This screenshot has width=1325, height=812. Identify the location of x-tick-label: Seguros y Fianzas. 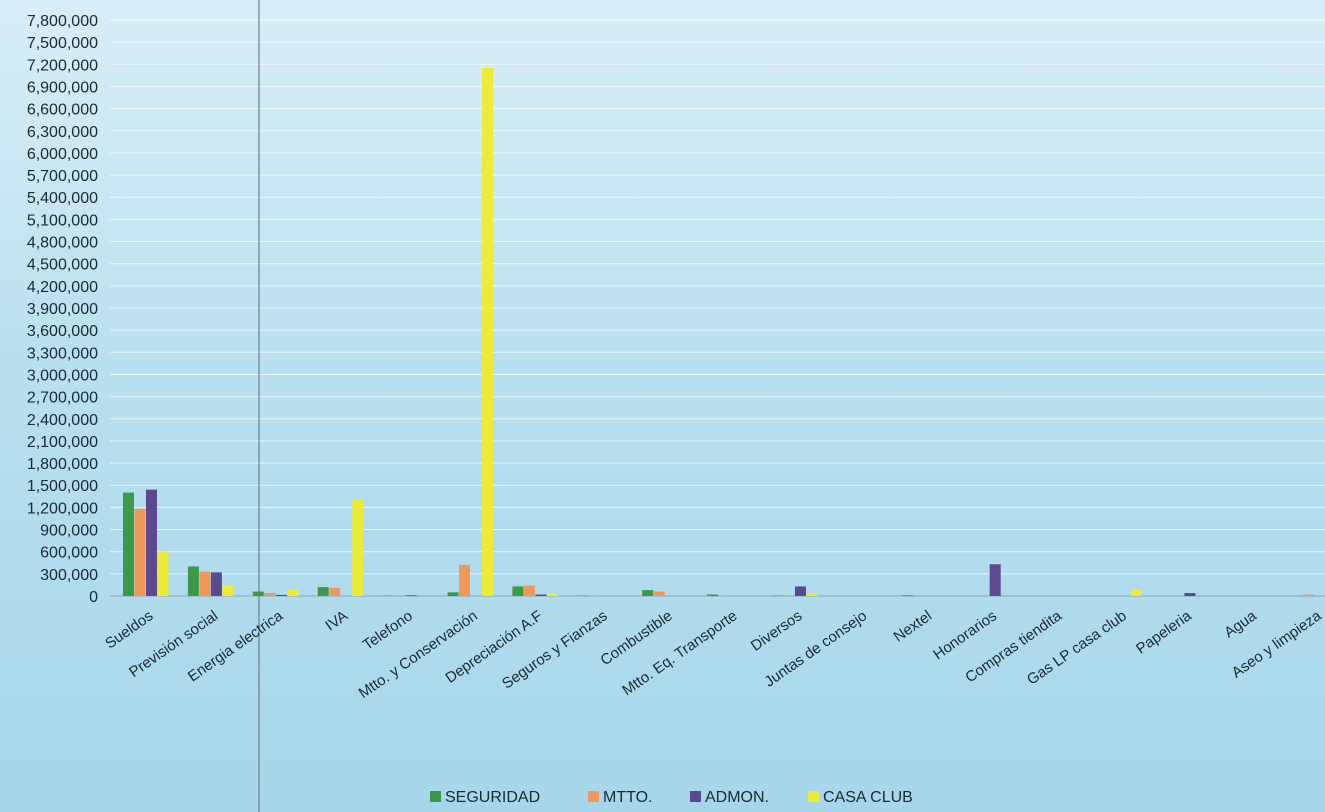
(555, 649).